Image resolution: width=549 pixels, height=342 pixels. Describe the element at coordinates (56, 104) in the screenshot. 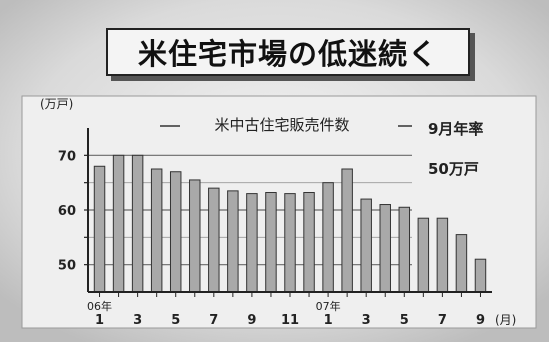

I see `y-unit-label: (万戸)` at that location.